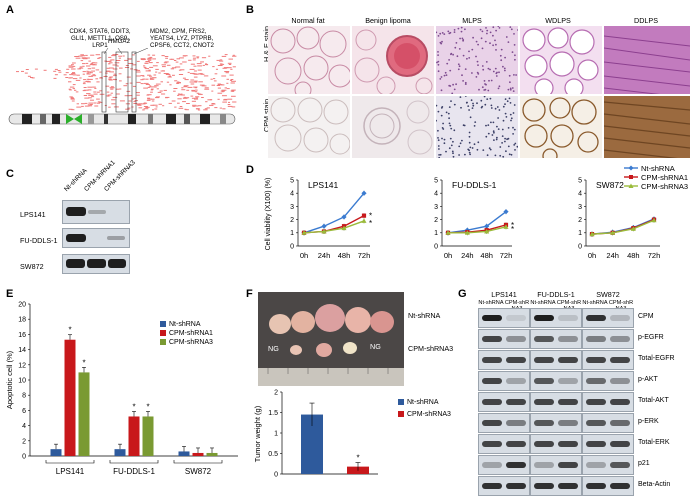 The height and width of the screenshot is (496, 700). What do you see at coordinates (580, 246) in the screenshot?
I see `y-tick-label: 0` at bounding box center [580, 246].